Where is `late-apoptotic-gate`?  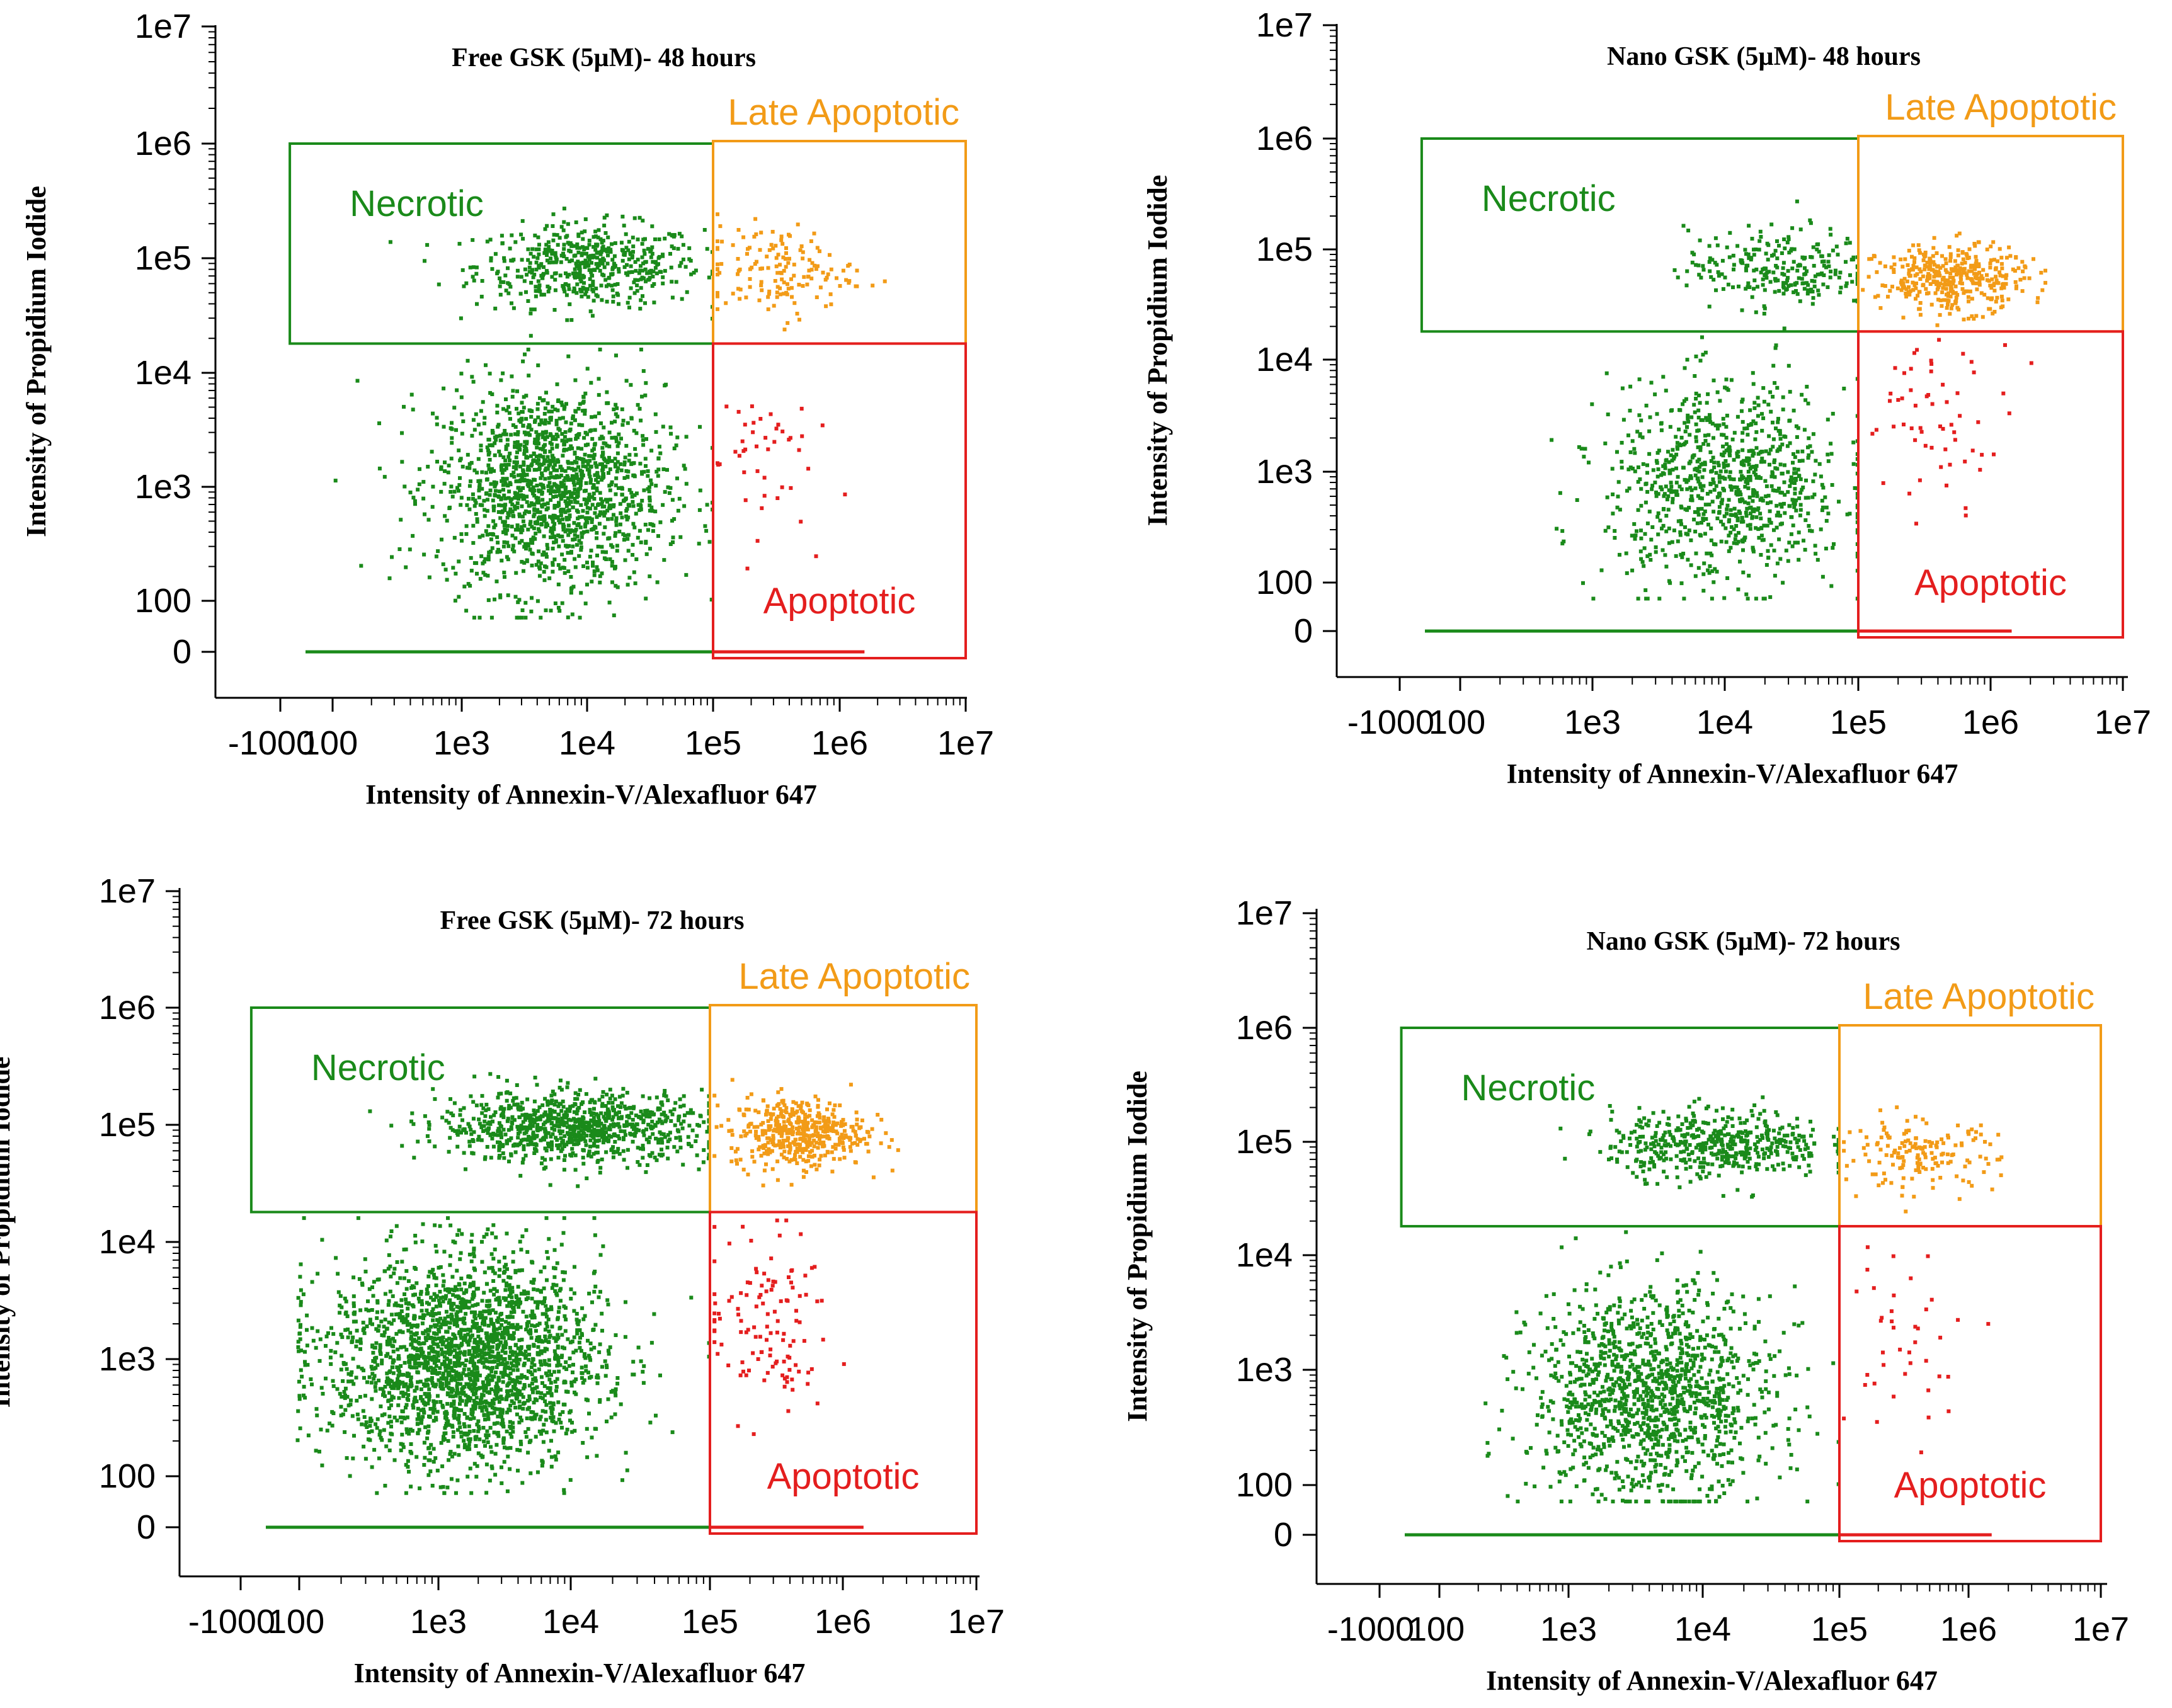 late-apoptotic-gate is located at coordinates (1990, 234).